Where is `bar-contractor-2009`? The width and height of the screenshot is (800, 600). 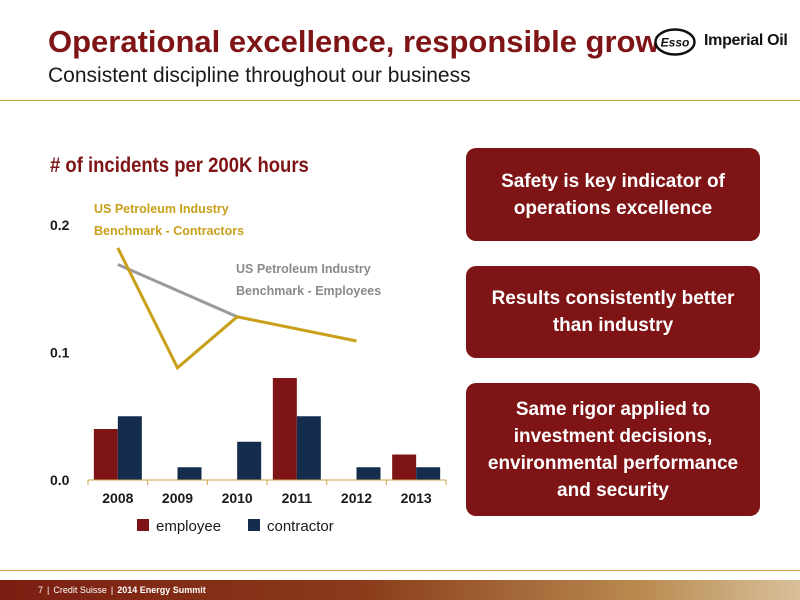 bar-contractor-2009 is located at coordinates (189, 473).